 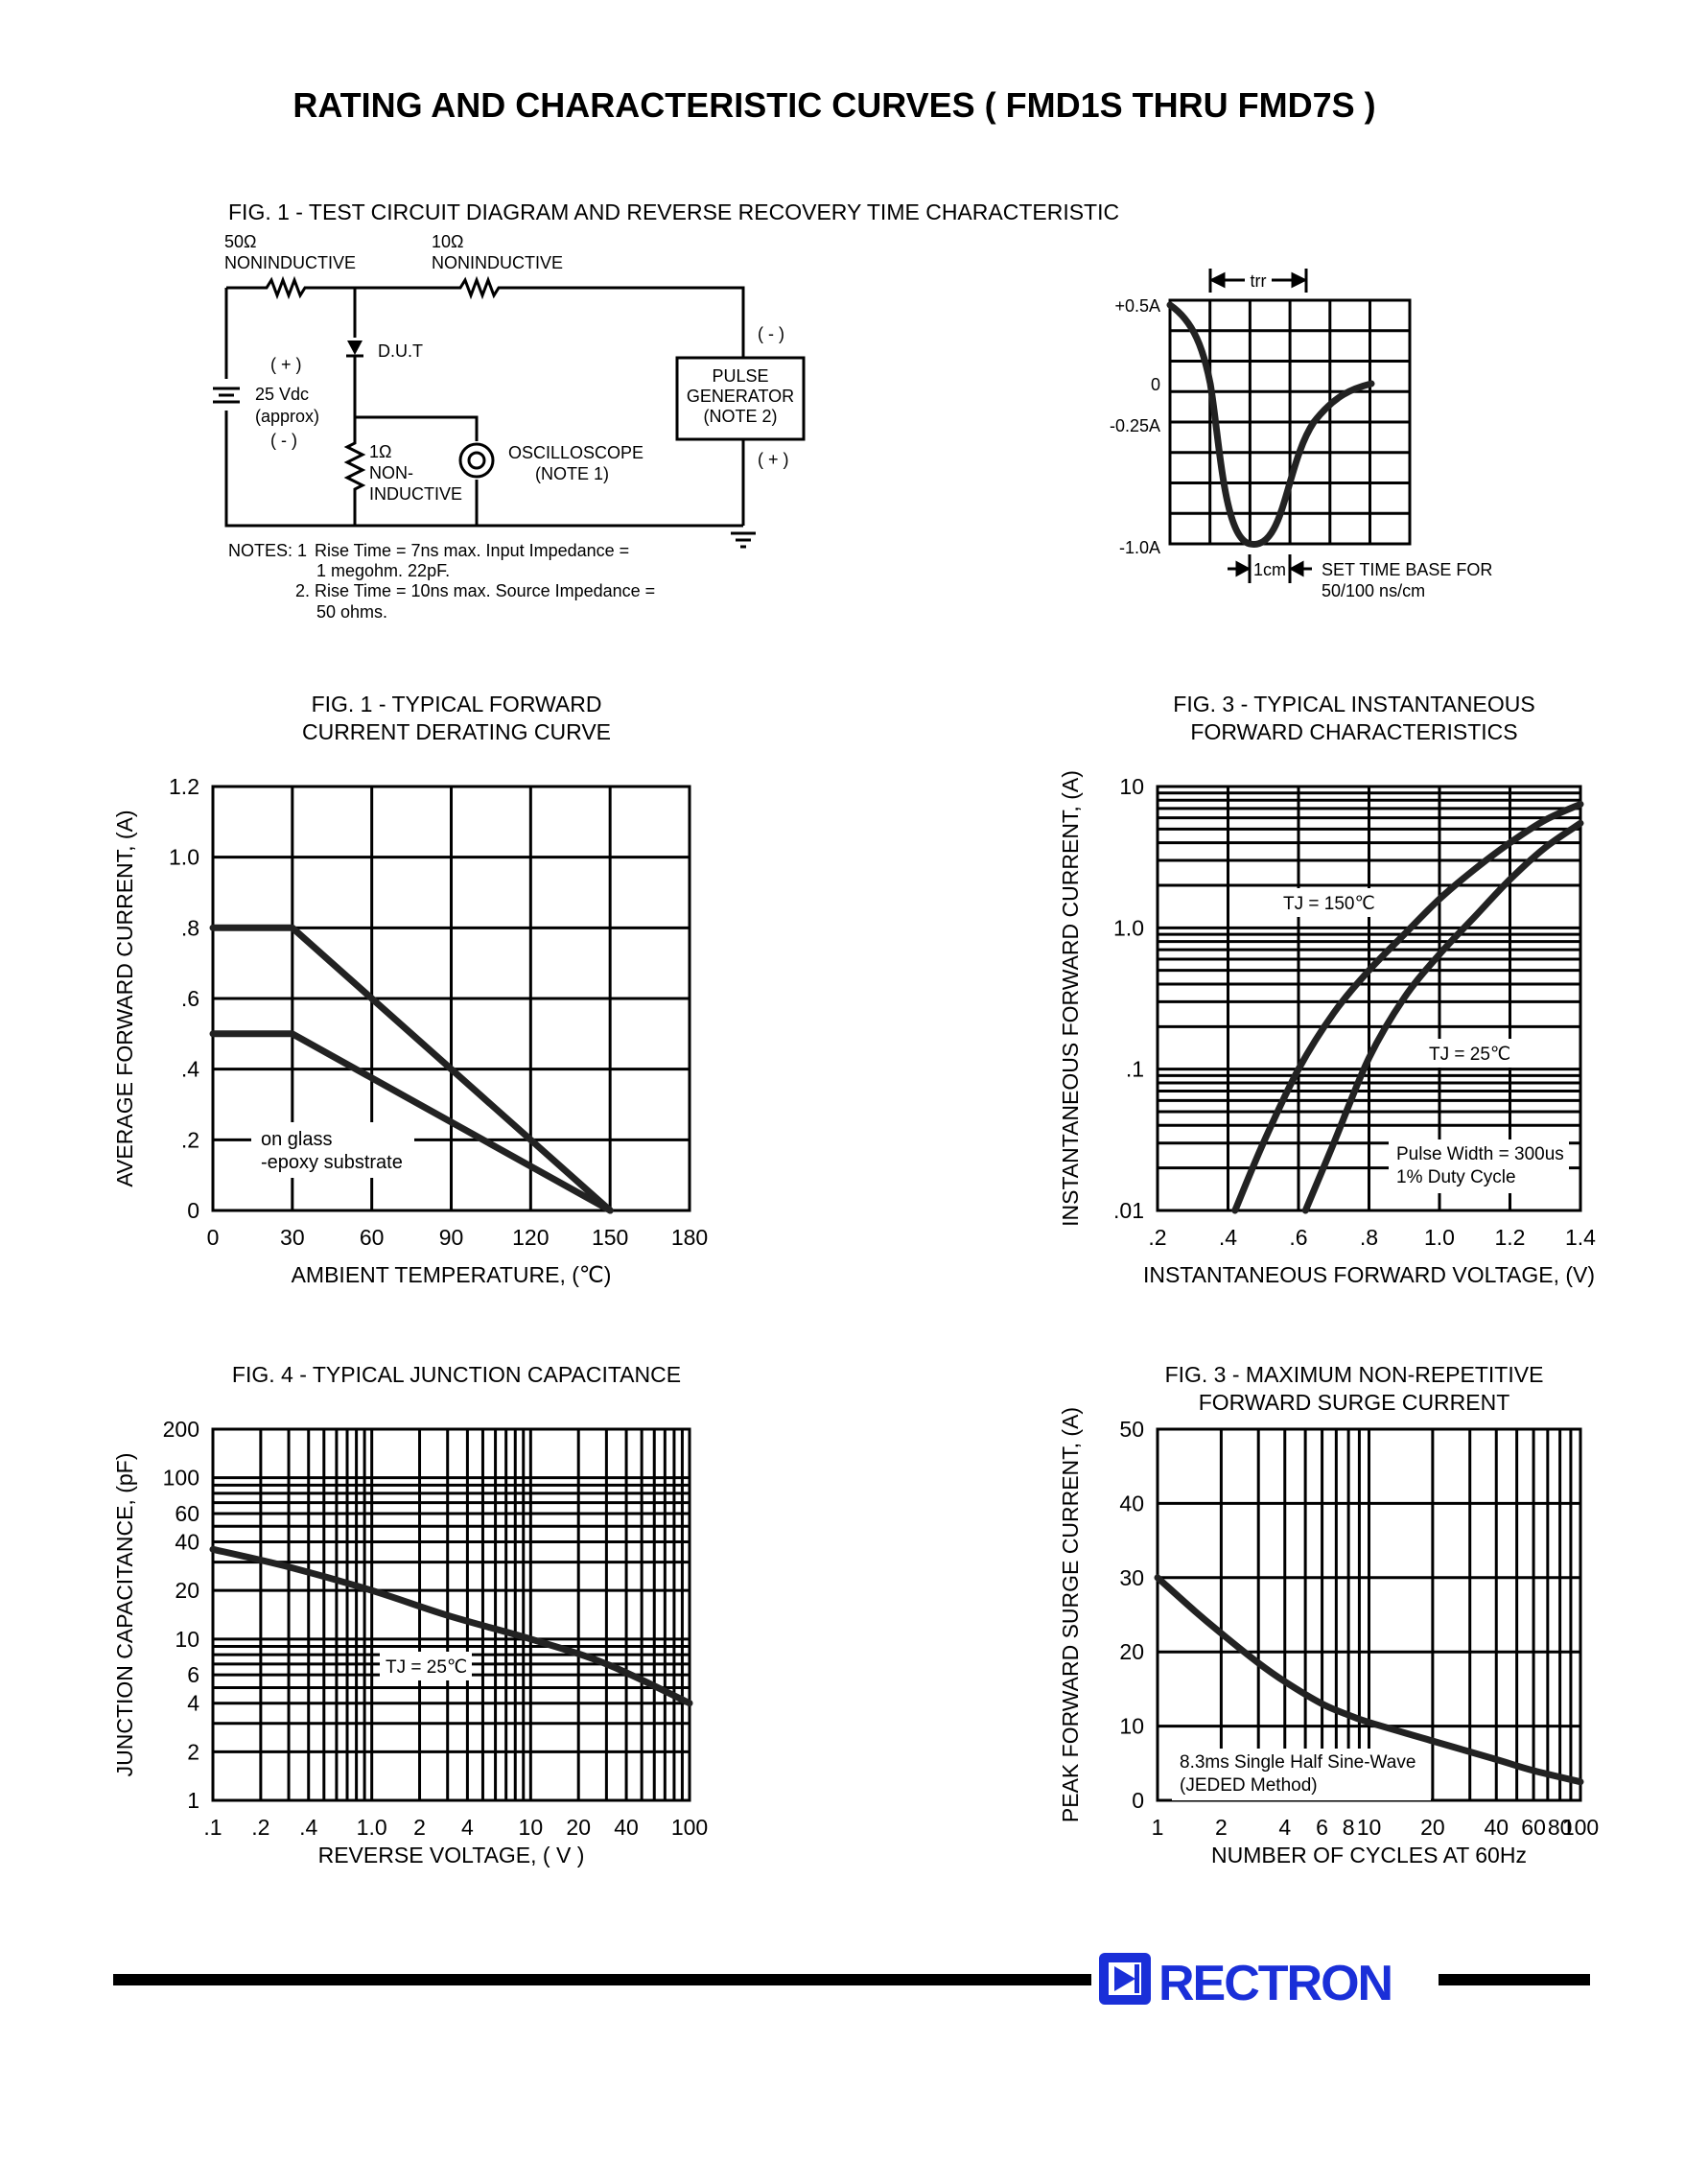 What do you see at coordinates (125, 998) in the screenshot?
I see `y-axis-label: AVERAGE FORWARD CURRENT, (A)` at bounding box center [125, 998].